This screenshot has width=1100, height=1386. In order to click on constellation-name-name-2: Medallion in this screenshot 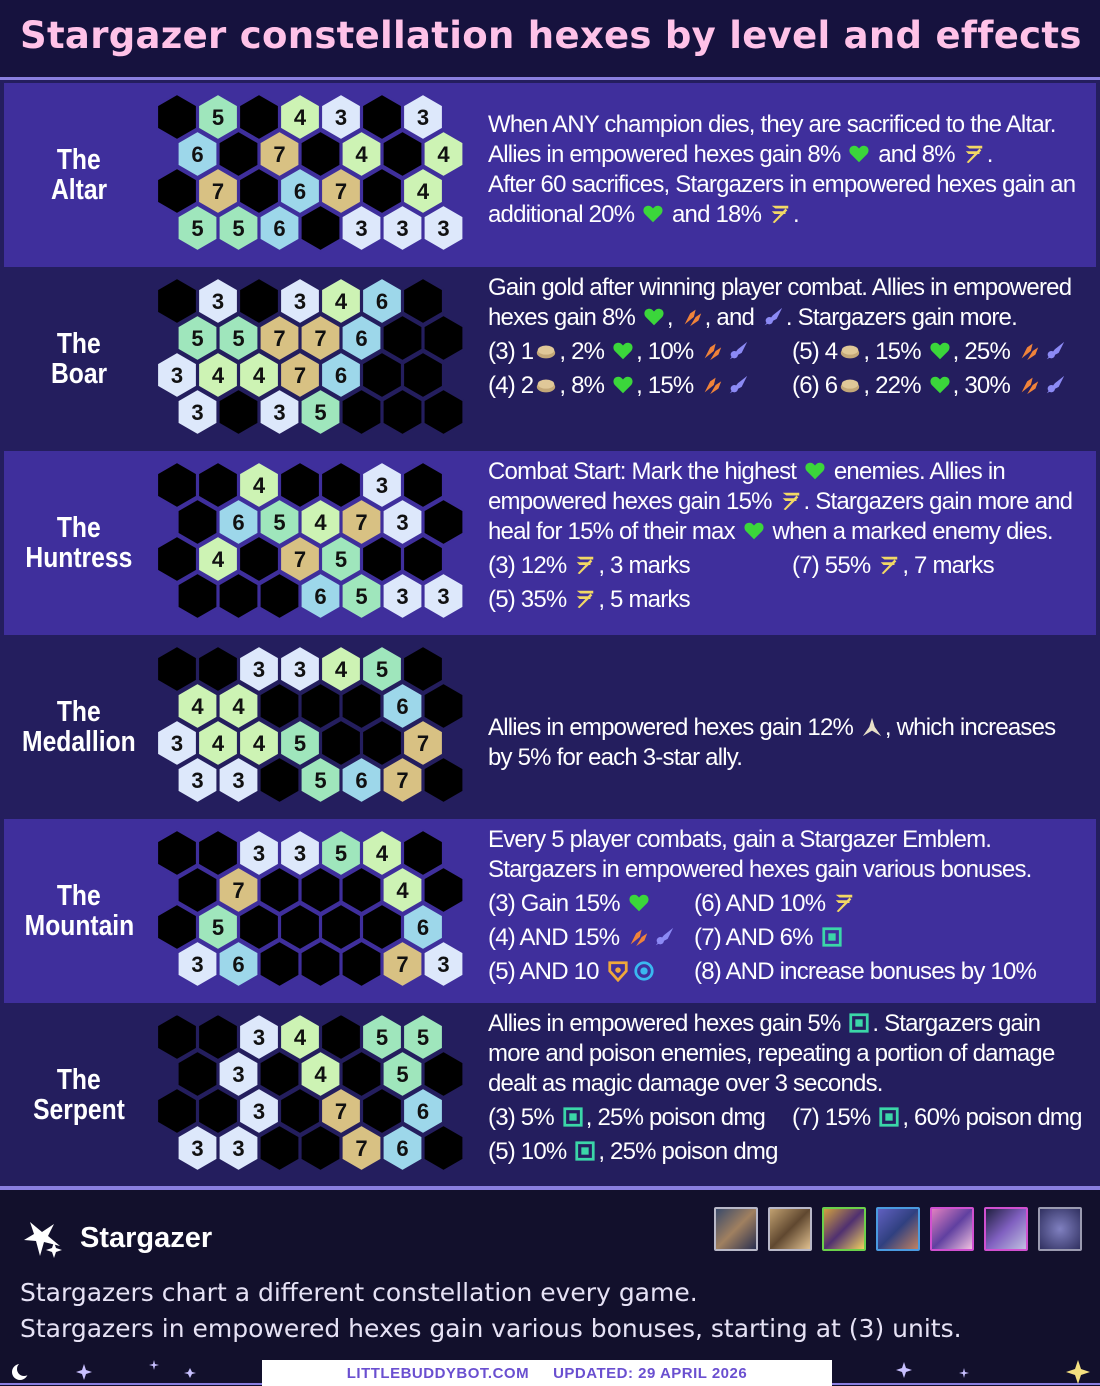, I will do `click(79, 742)`.